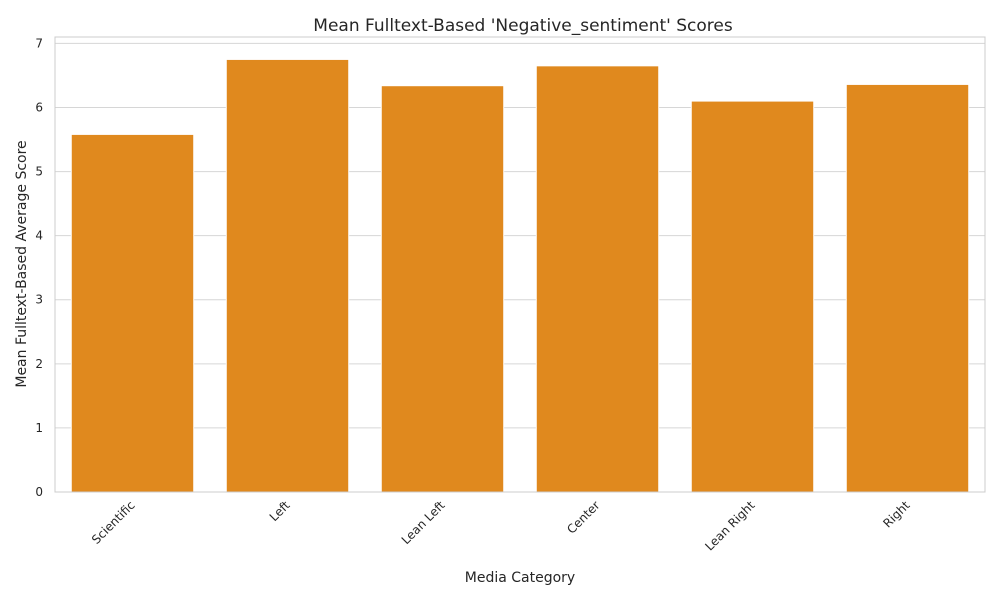 This screenshot has height=600, width=1000. What do you see at coordinates (39, 428) in the screenshot?
I see `y-tick-label: 1` at bounding box center [39, 428].